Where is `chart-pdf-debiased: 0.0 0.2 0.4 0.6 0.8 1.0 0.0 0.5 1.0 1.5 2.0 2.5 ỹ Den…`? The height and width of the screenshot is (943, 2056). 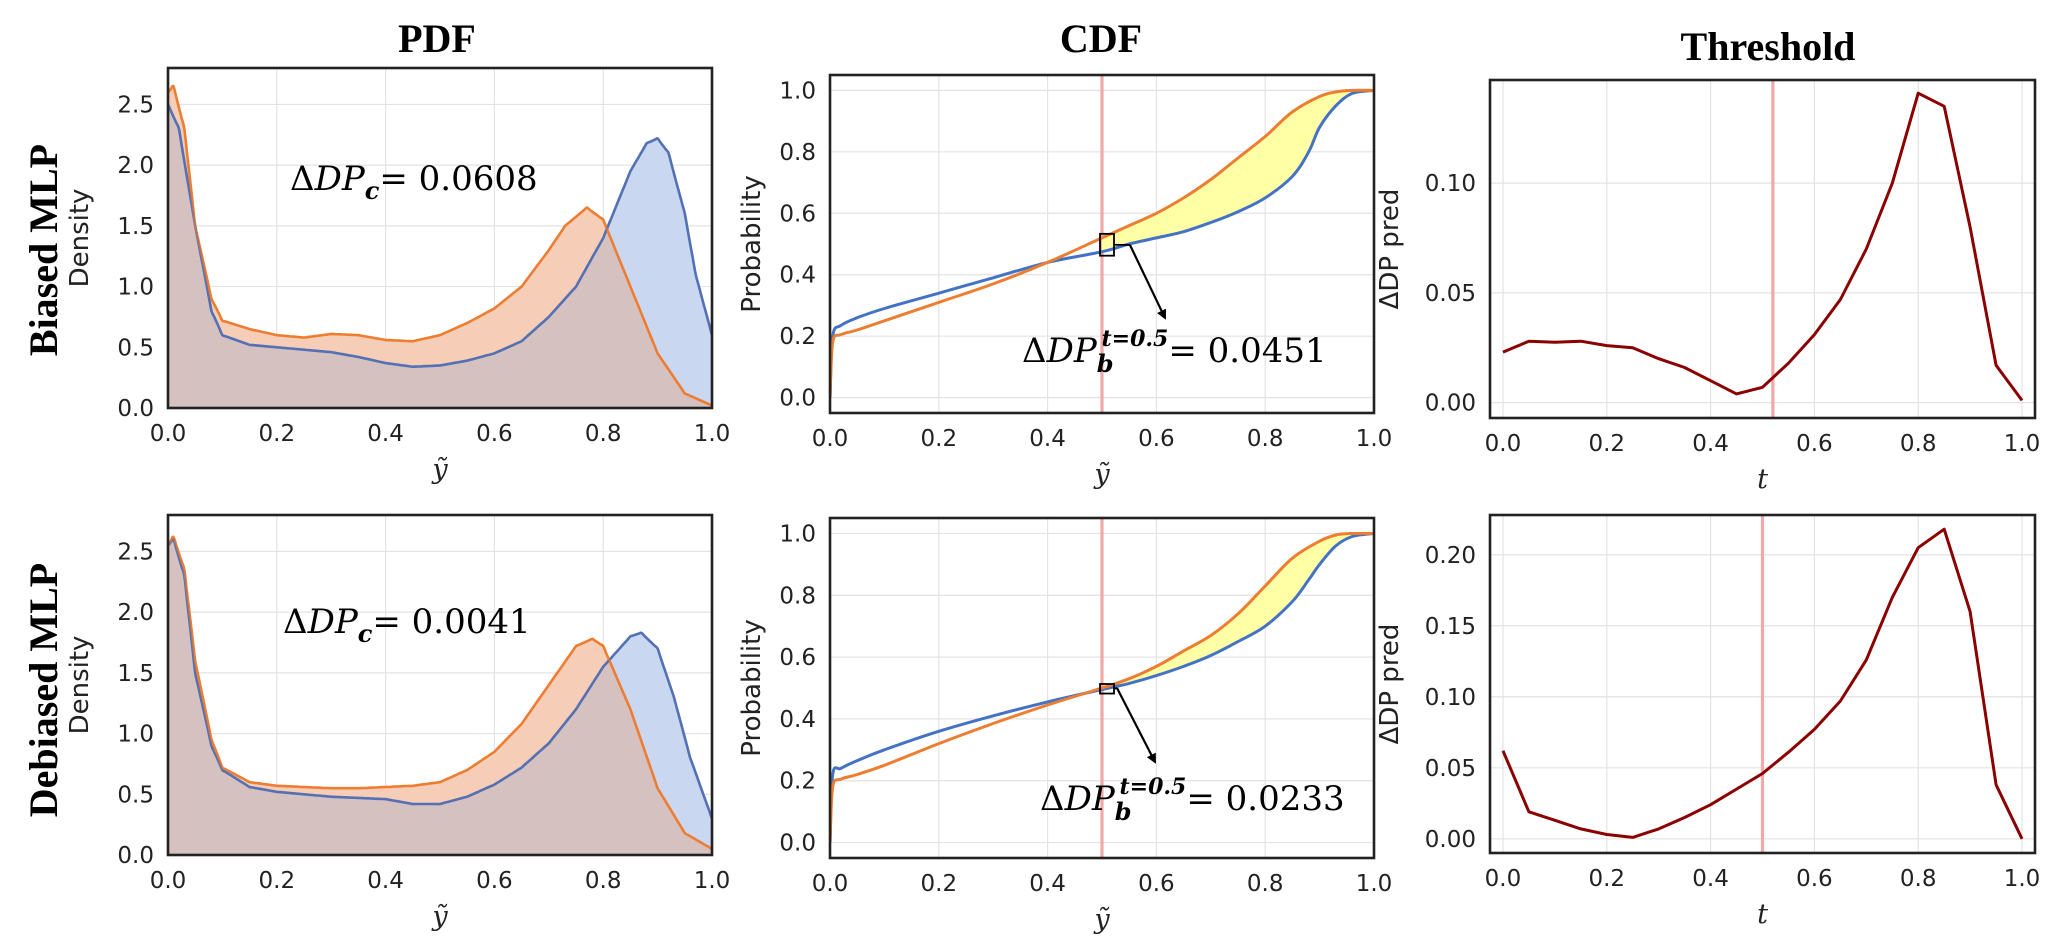 chart-pdf-debiased: 0.0 0.2 0.4 0.6 0.8 1.0 0.0 0.5 1.0 1.5 2.0 2.5 ỹ Den… is located at coordinates (398, 722).